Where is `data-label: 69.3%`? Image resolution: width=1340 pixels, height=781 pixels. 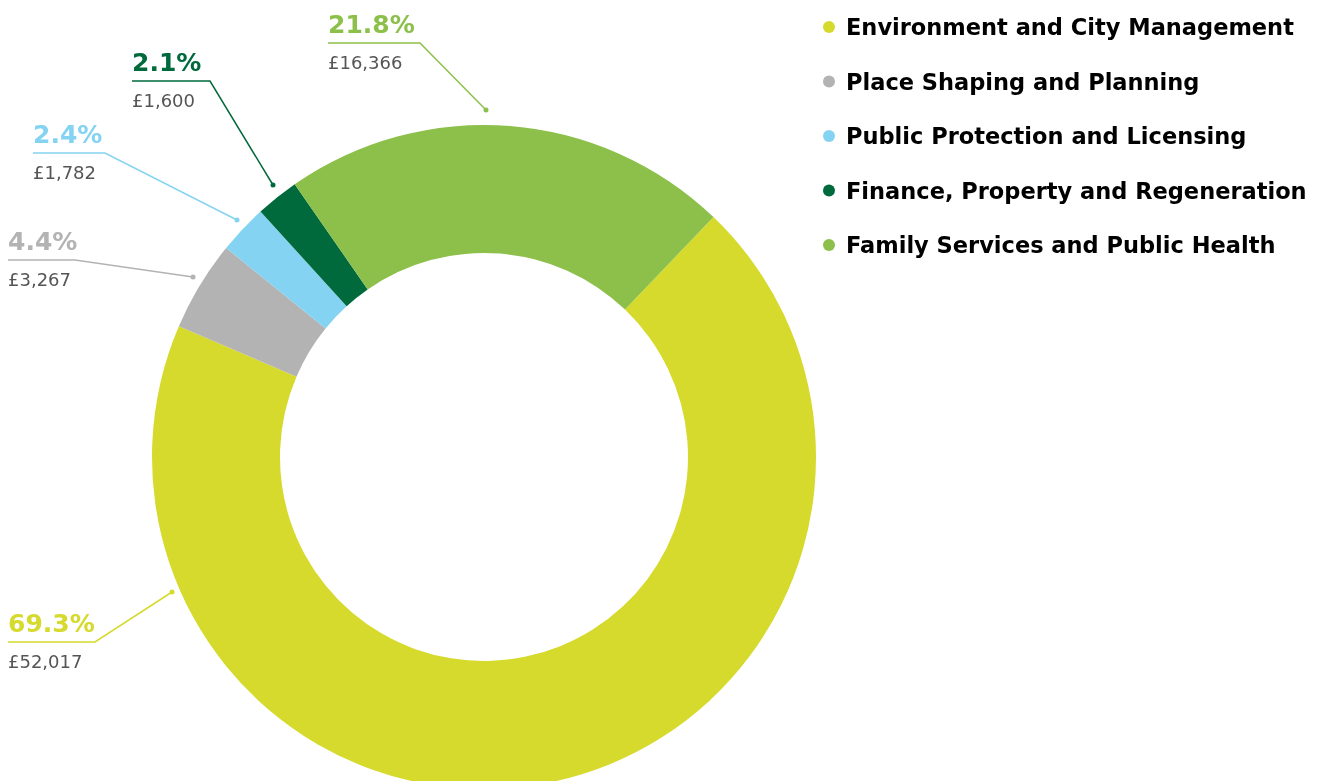
data-label: 69.3% is located at coordinates (51, 623).